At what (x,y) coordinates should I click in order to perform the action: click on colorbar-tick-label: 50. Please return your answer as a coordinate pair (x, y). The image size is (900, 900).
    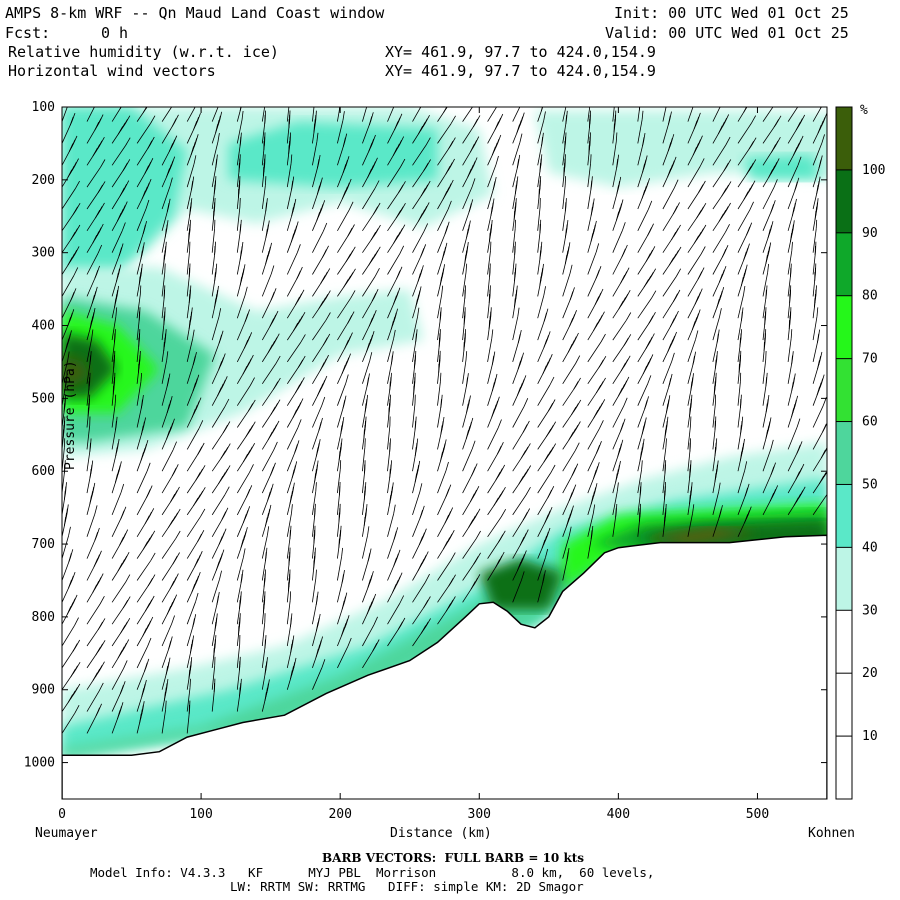
    Looking at the image, I should click on (870, 484).